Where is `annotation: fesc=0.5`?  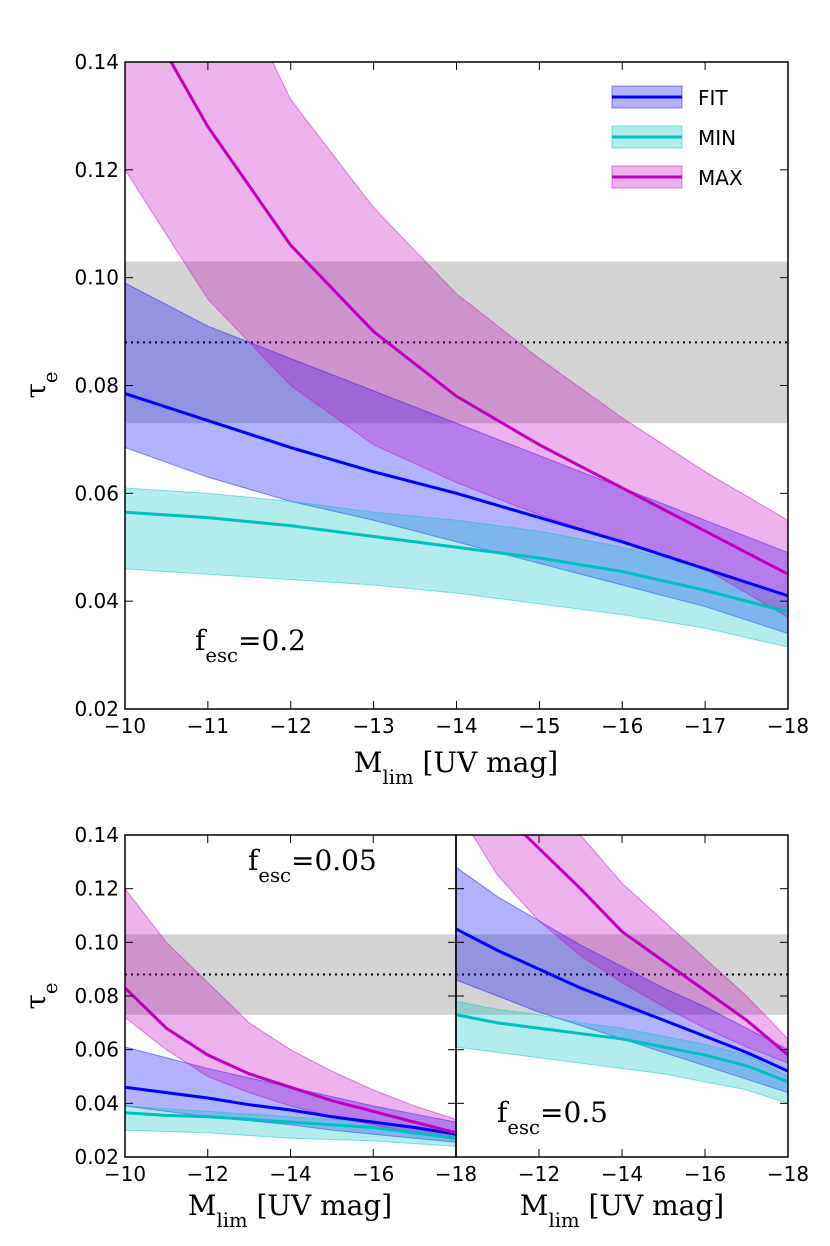 annotation: fesc=0.5 is located at coordinates (552, 1117).